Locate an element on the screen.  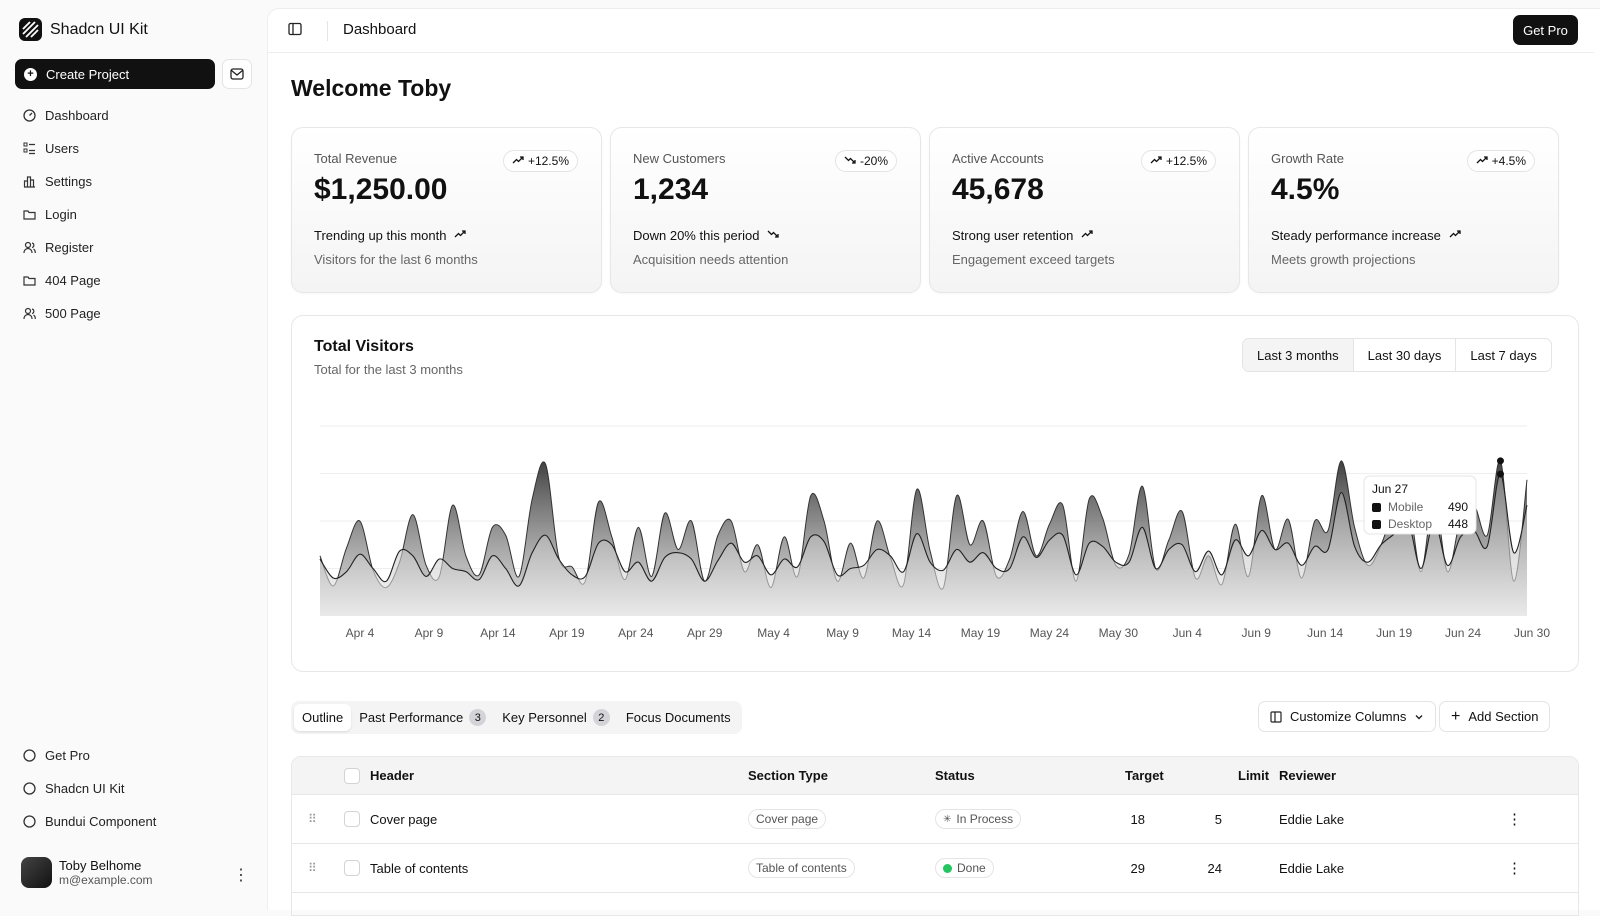
stat-description: Engagement exceed targets is located at coordinates (1033, 259).